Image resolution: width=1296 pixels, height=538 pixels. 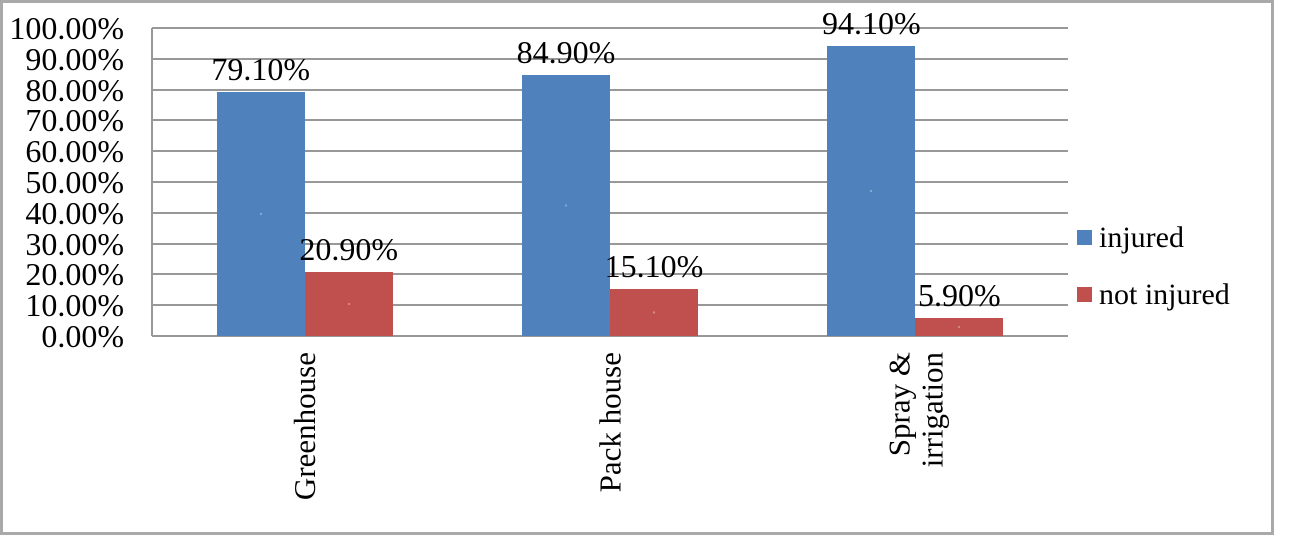 I want to click on y-axis-tick-label: 80.00%, so click(x=74, y=89).